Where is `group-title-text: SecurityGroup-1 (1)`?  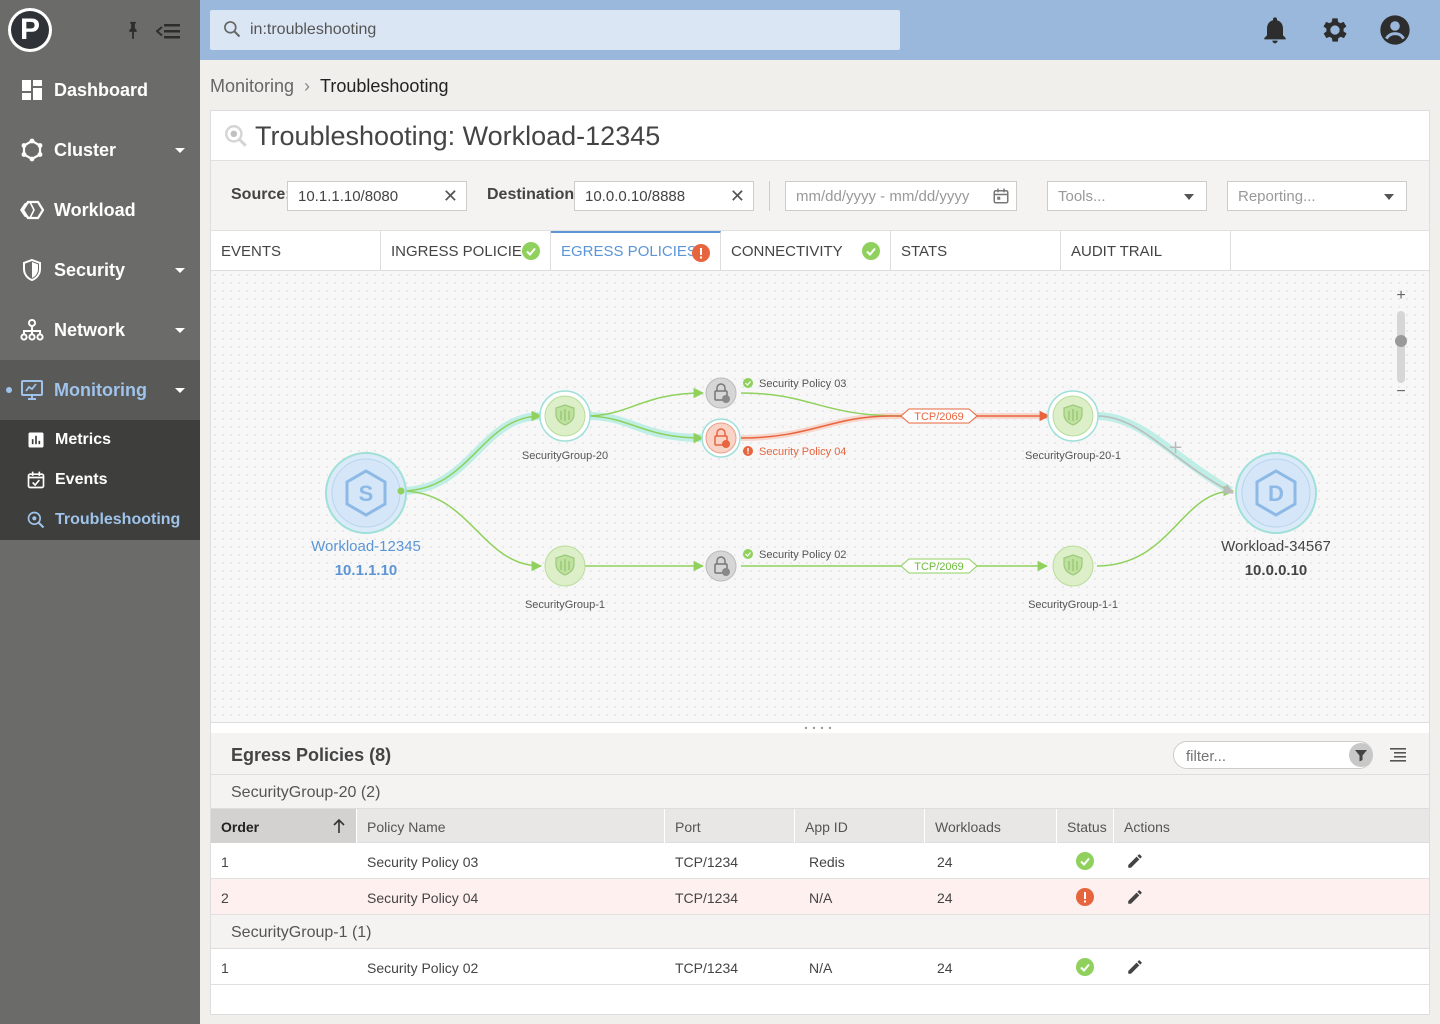
group-title-text: SecurityGroup-1 (1) is located at coordinates (301, 932).